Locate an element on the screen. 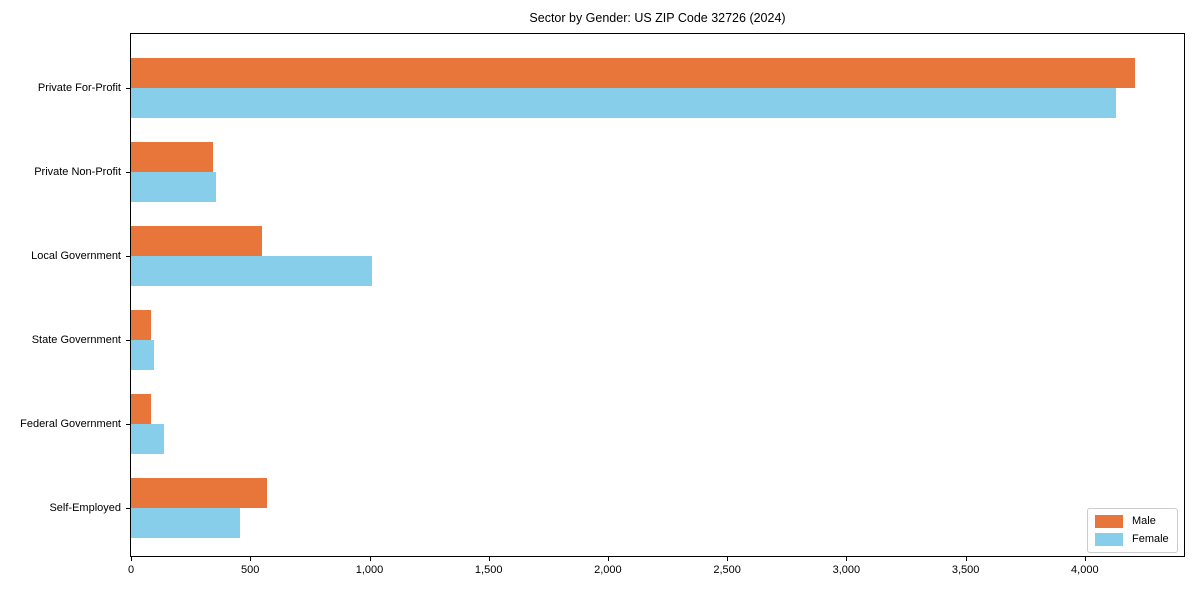 The width and height of the screenshot is (1200, 600). x-tick-label: 3,500 is located at coordinates (965, 570).